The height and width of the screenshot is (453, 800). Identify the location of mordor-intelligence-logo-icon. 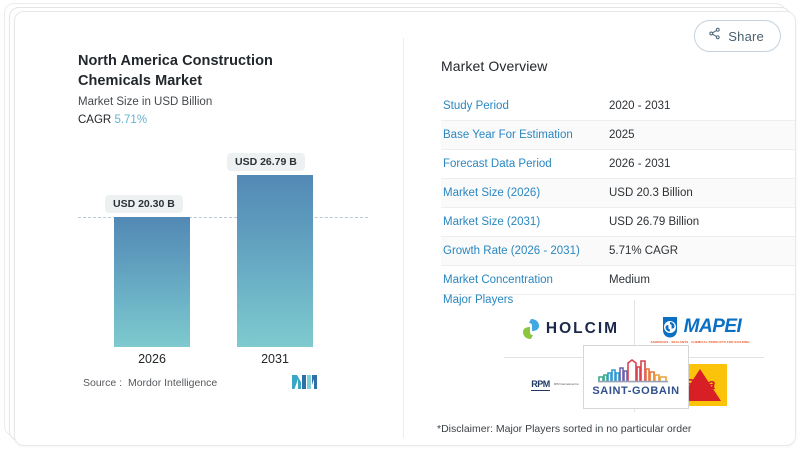
(305, 382).